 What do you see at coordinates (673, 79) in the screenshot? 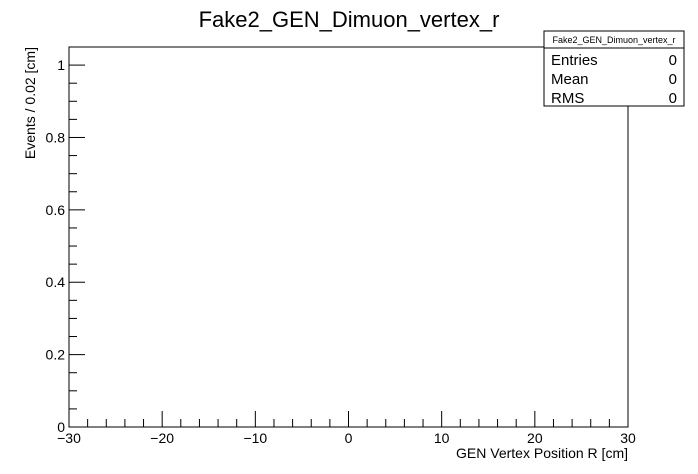
I see `stats-value-mean: 0` at bounding box center [673, 79].